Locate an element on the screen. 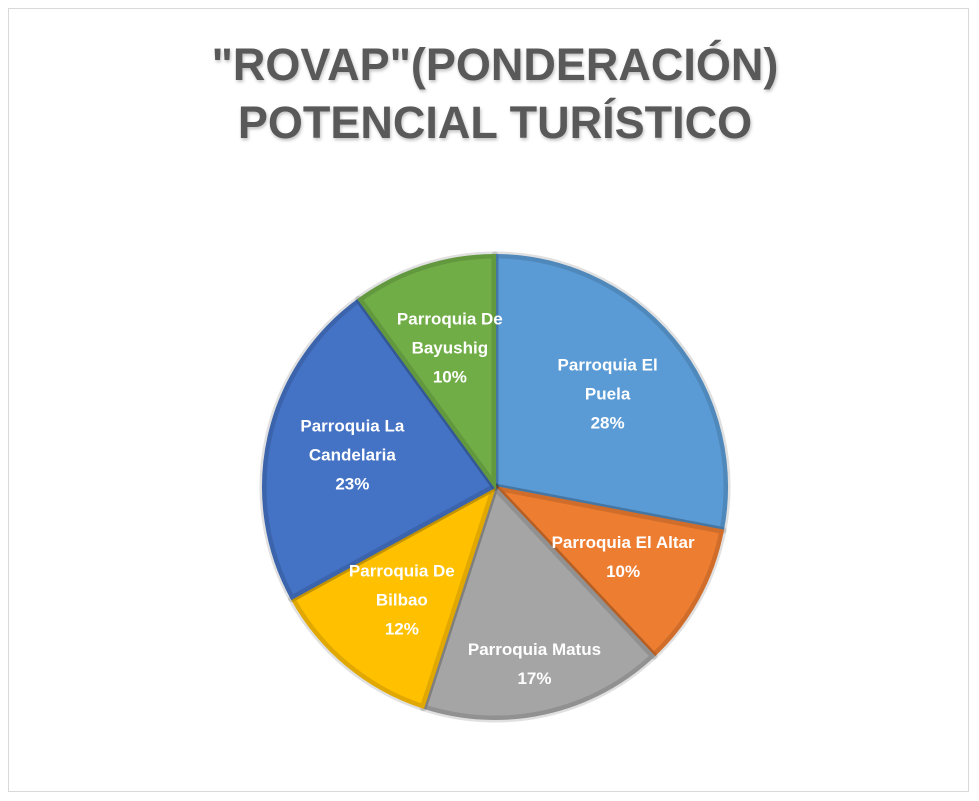  label-category: Parroquia El Puela is located at coordinates (607, 379).